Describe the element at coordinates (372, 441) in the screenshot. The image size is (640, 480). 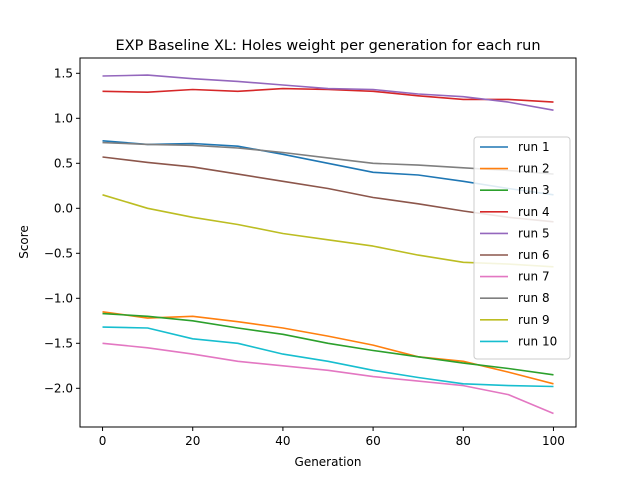
I see `x-tick-label: 60` at that location.